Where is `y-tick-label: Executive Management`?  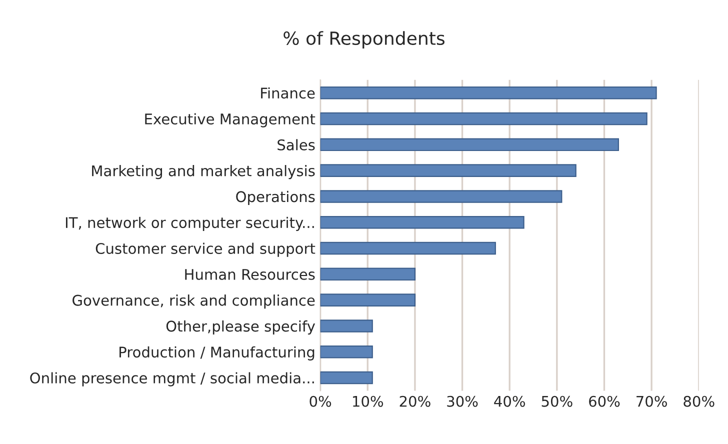
y-tick-label: Executive Management is located at coordinates (230, 120).